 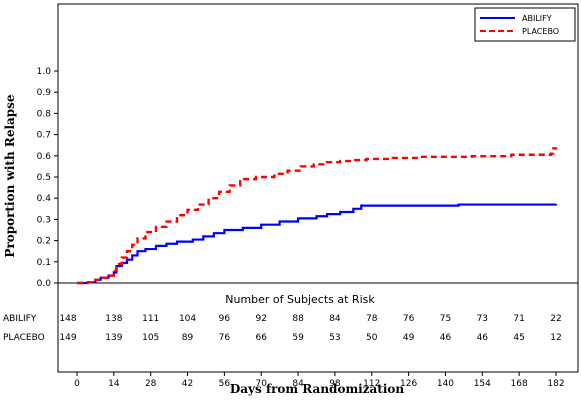 I want to click on y-axis-title: Proportion with Relapse, so click(x=10, y=175).